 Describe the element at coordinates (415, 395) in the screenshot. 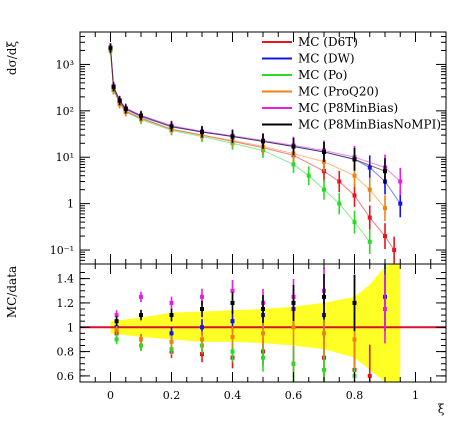

I see `x-tick-label: 1` at that location.